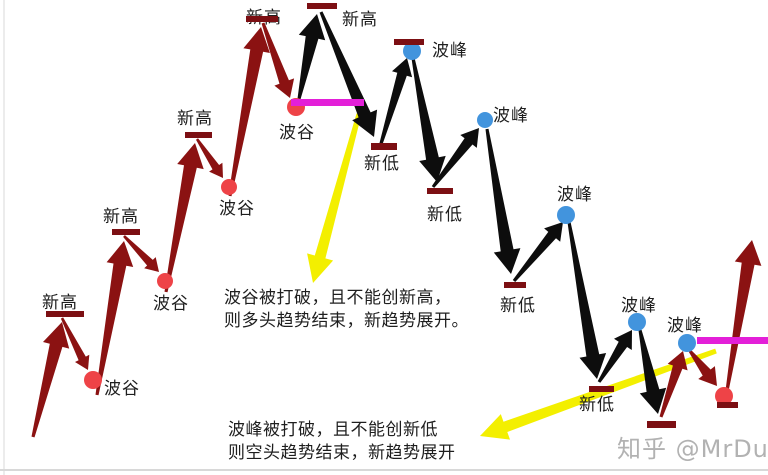  What do you see at coordinates (4, 237) in the screenshot?
I see `left-edge-line` at bounding box center [4, 237].